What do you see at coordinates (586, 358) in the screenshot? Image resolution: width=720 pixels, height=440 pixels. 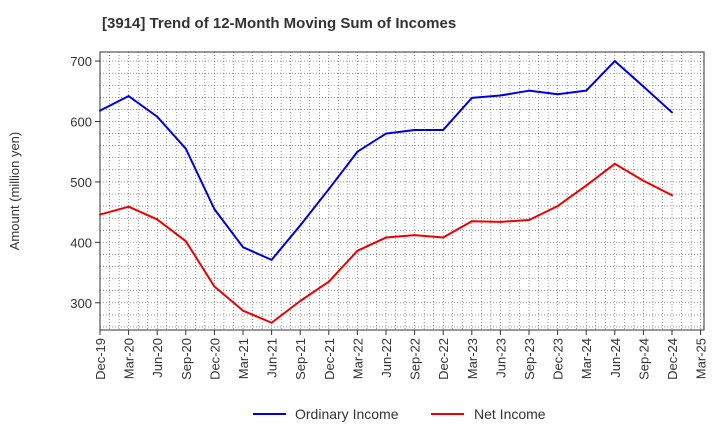 I see `x-tick-label: Mar-24` at bounding box center [586, 358].